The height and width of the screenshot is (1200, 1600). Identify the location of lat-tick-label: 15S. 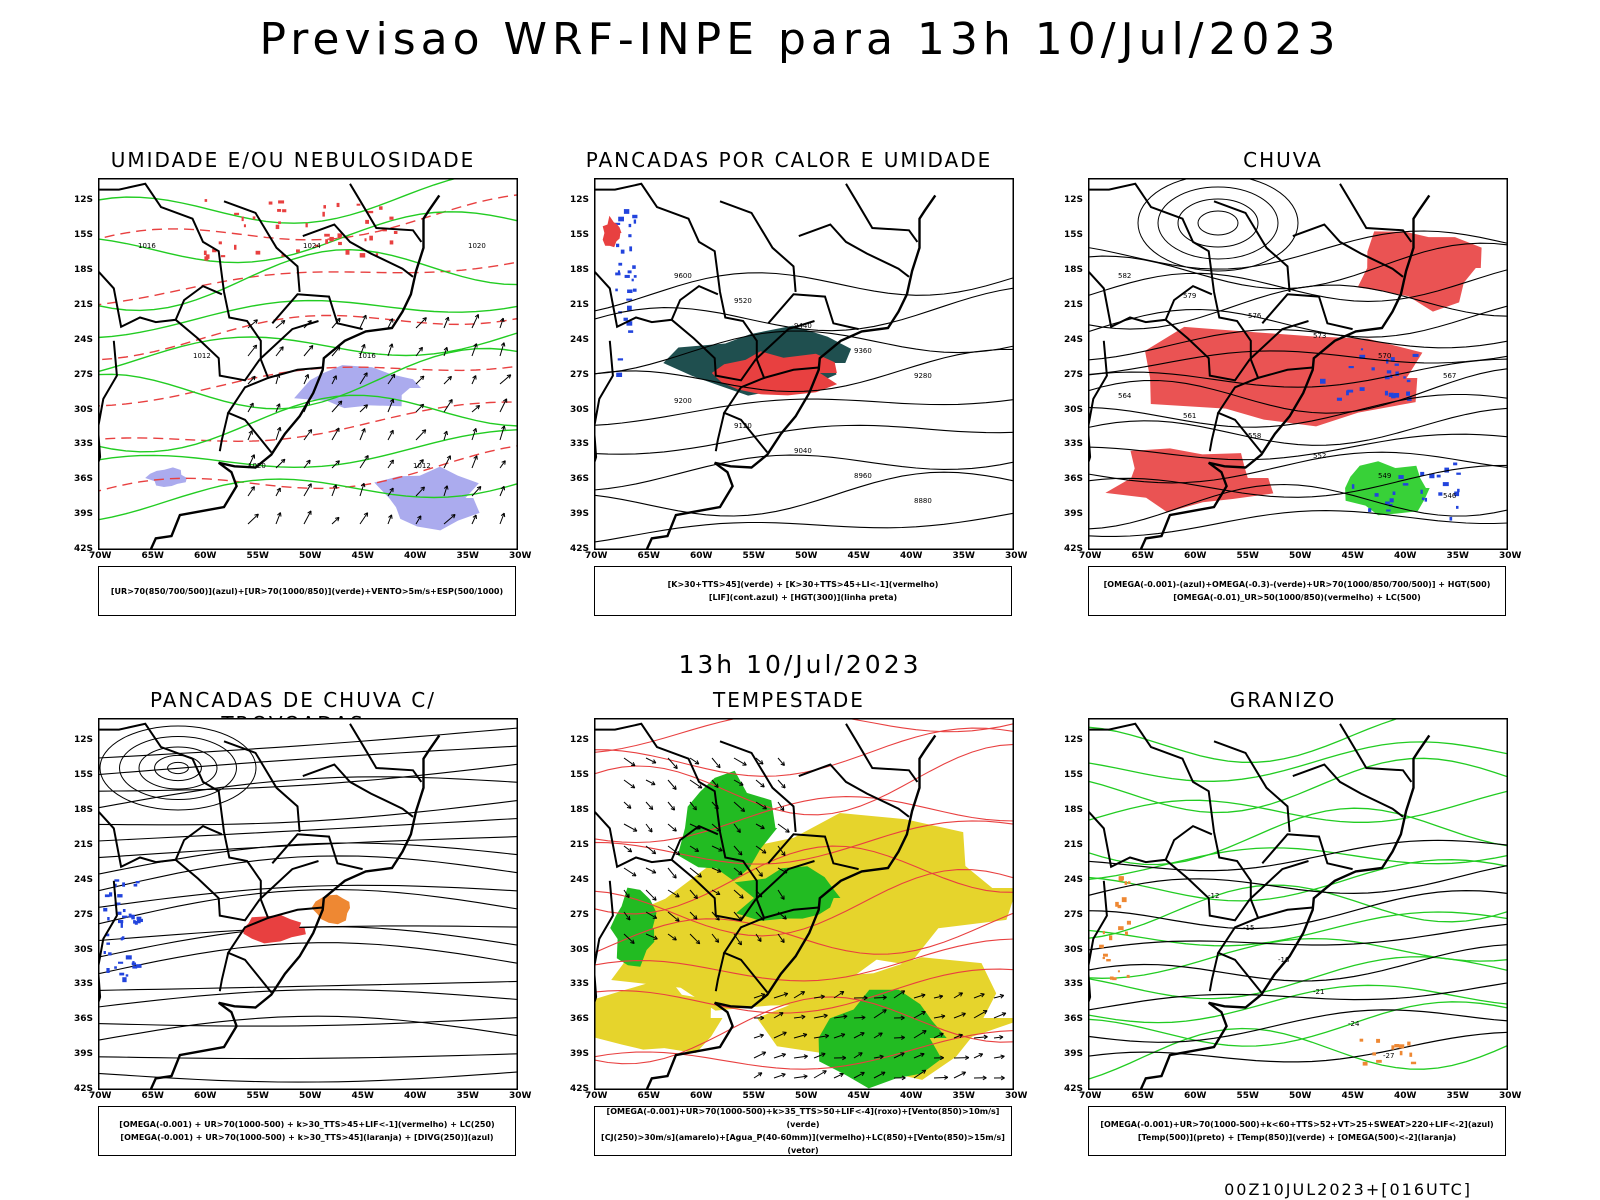
(580, 235).